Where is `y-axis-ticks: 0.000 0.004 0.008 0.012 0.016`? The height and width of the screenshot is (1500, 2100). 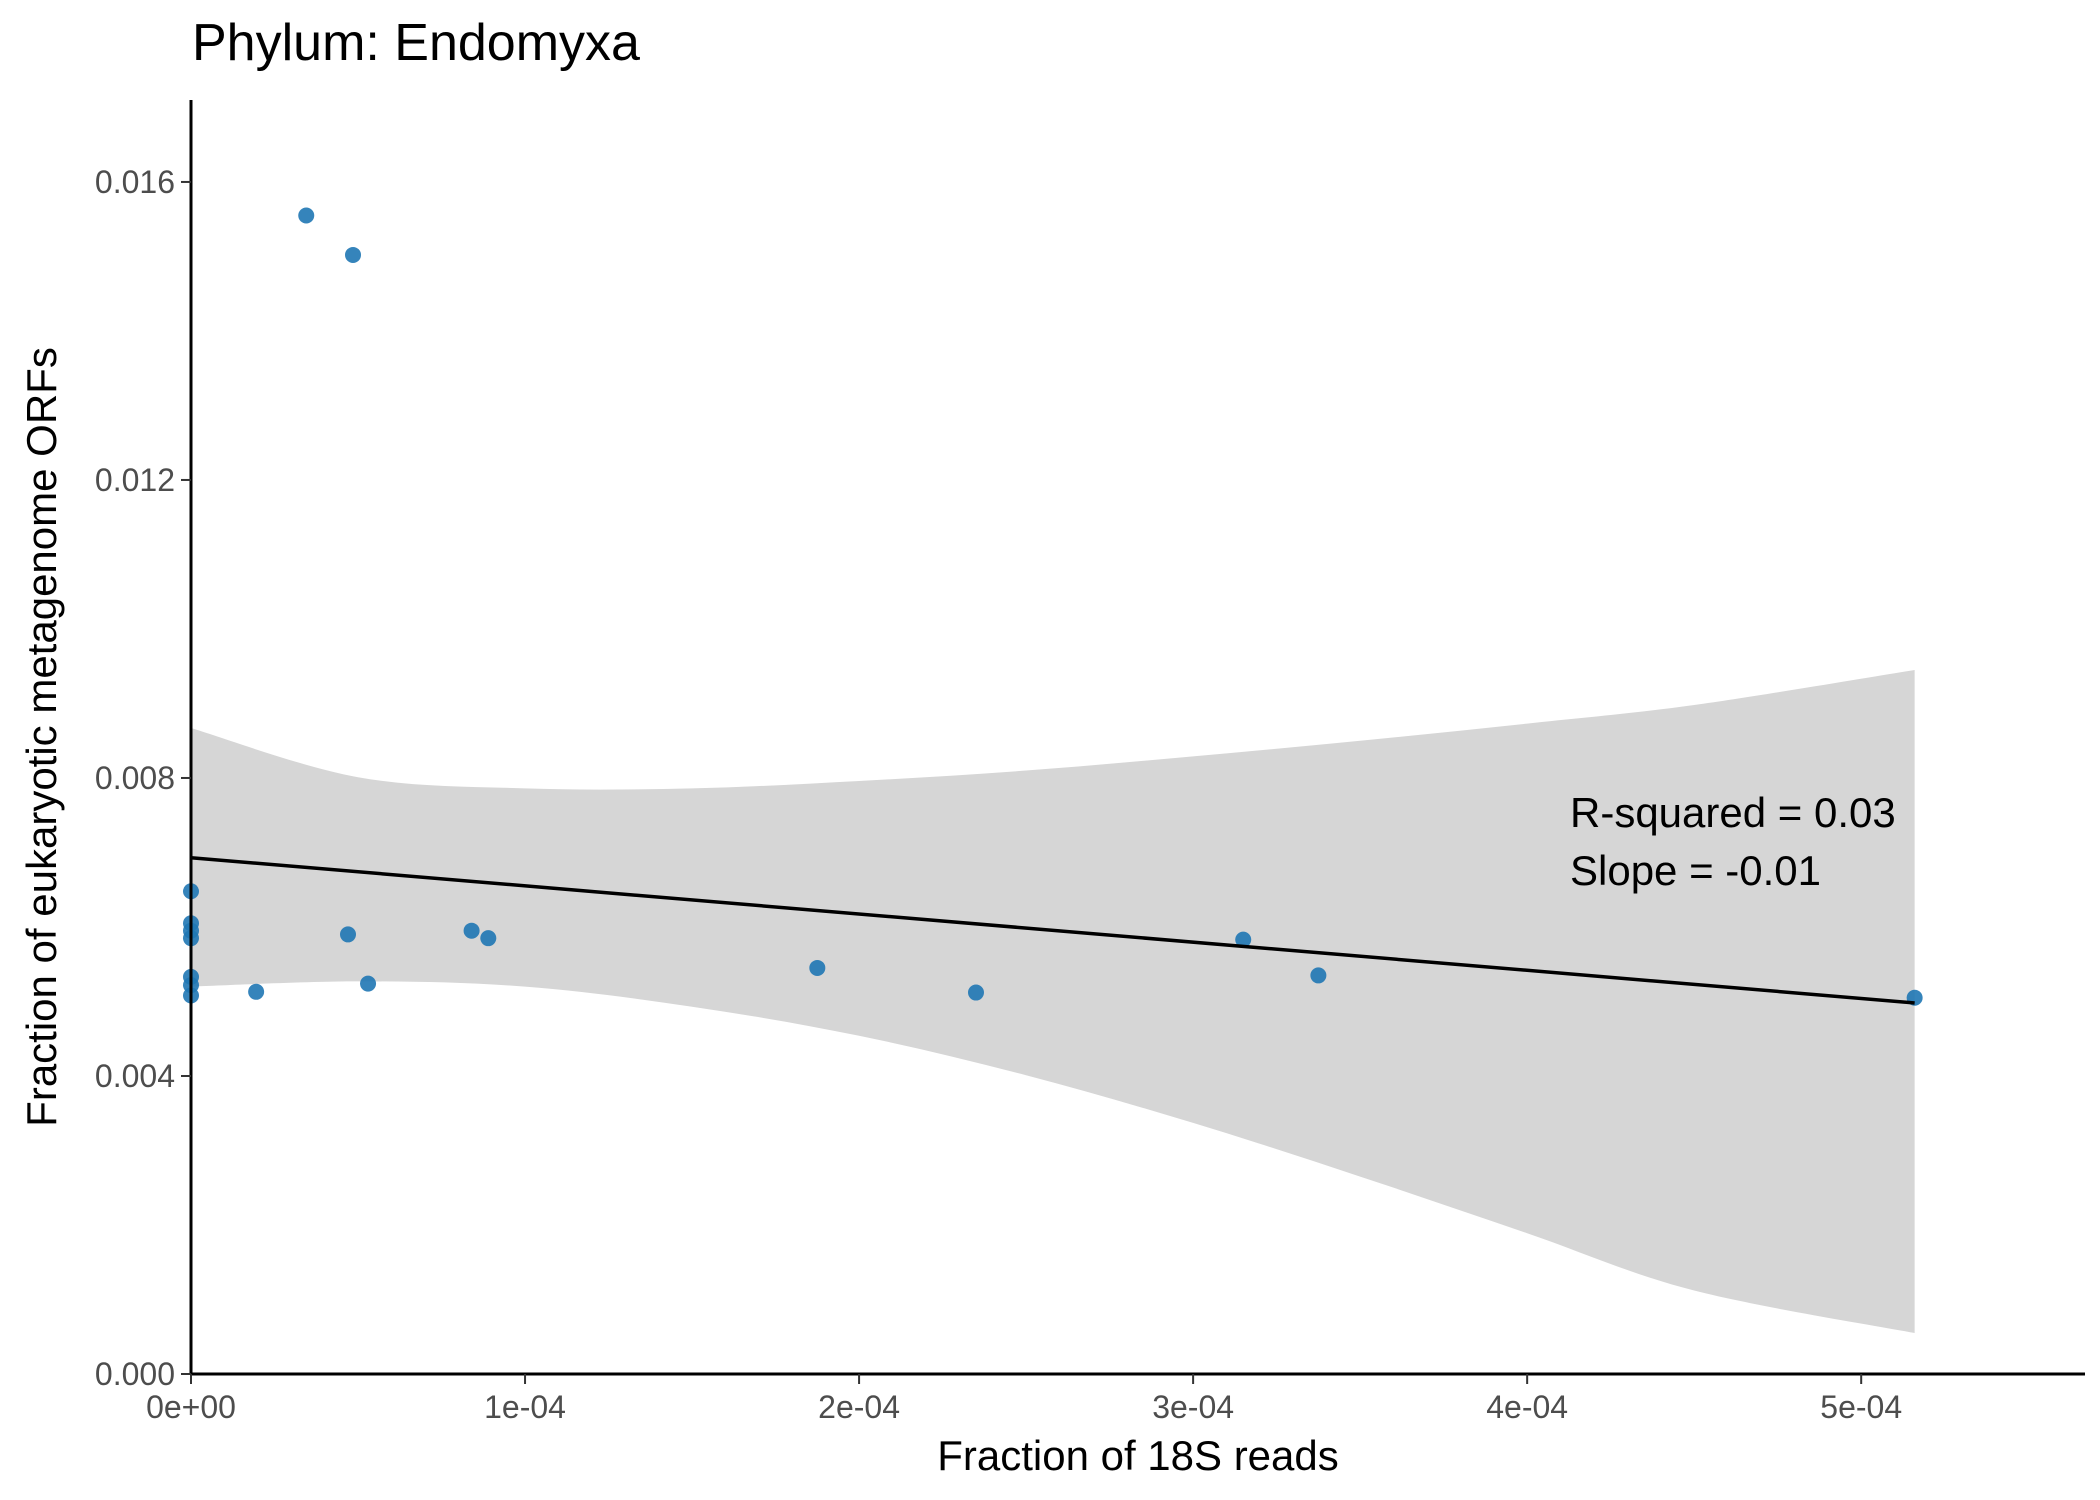
y-axis-ticks: 0.000 0.004 0.008 0.012 0.016 is located at coordinates (143, 778).